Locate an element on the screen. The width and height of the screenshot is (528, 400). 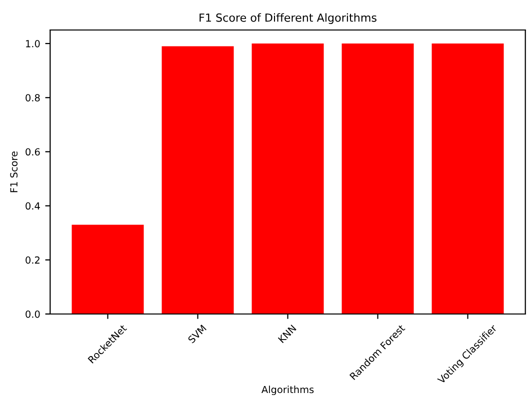
y-tick-label: 0.0 is located at coordinates (33, 314).